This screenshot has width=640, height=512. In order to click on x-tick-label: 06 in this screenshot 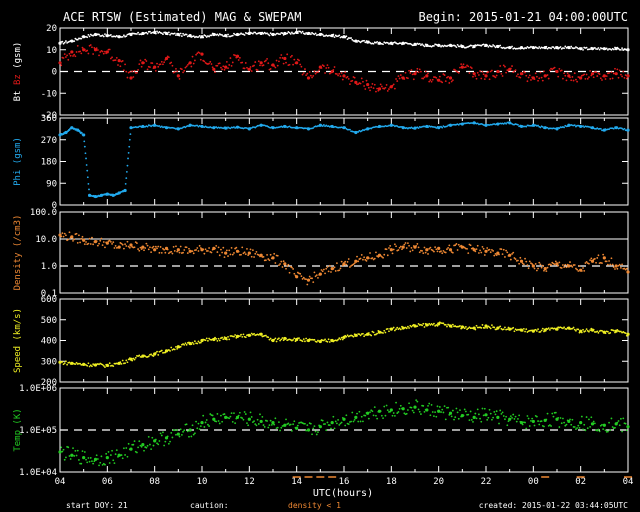, I will do `click(107, 482)`.